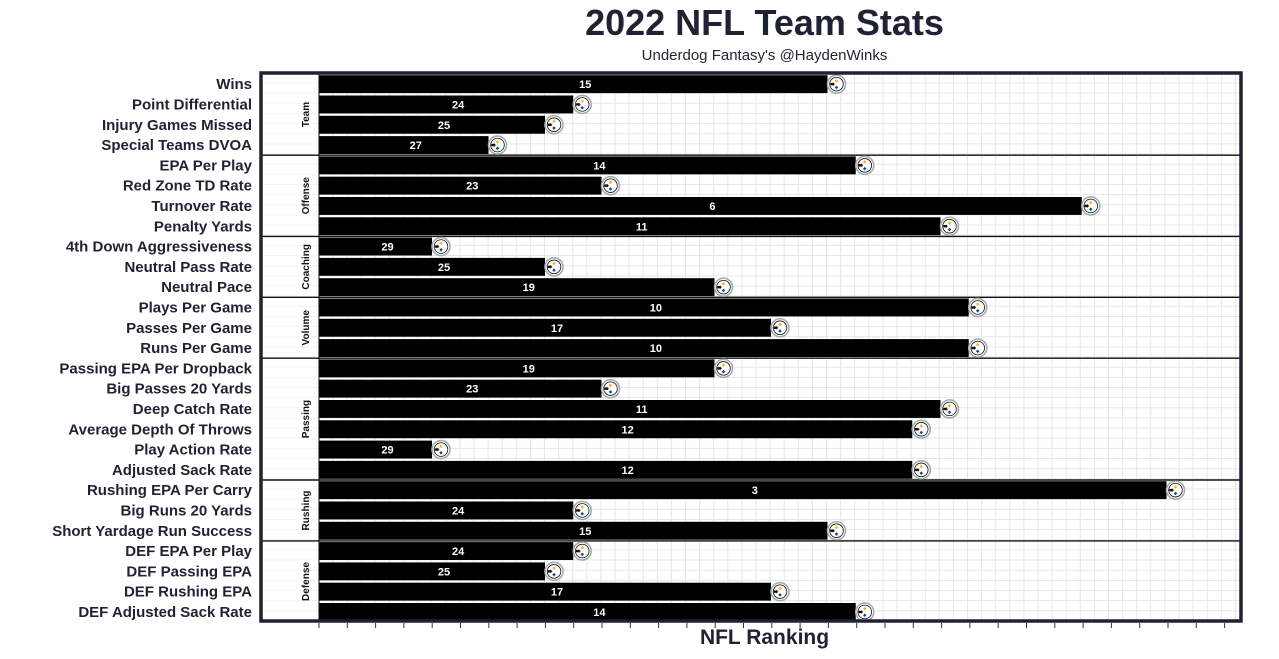 This screenshot has width=1279, height=659. I want to click on bar-rank-label: 12, so click(628, 471).